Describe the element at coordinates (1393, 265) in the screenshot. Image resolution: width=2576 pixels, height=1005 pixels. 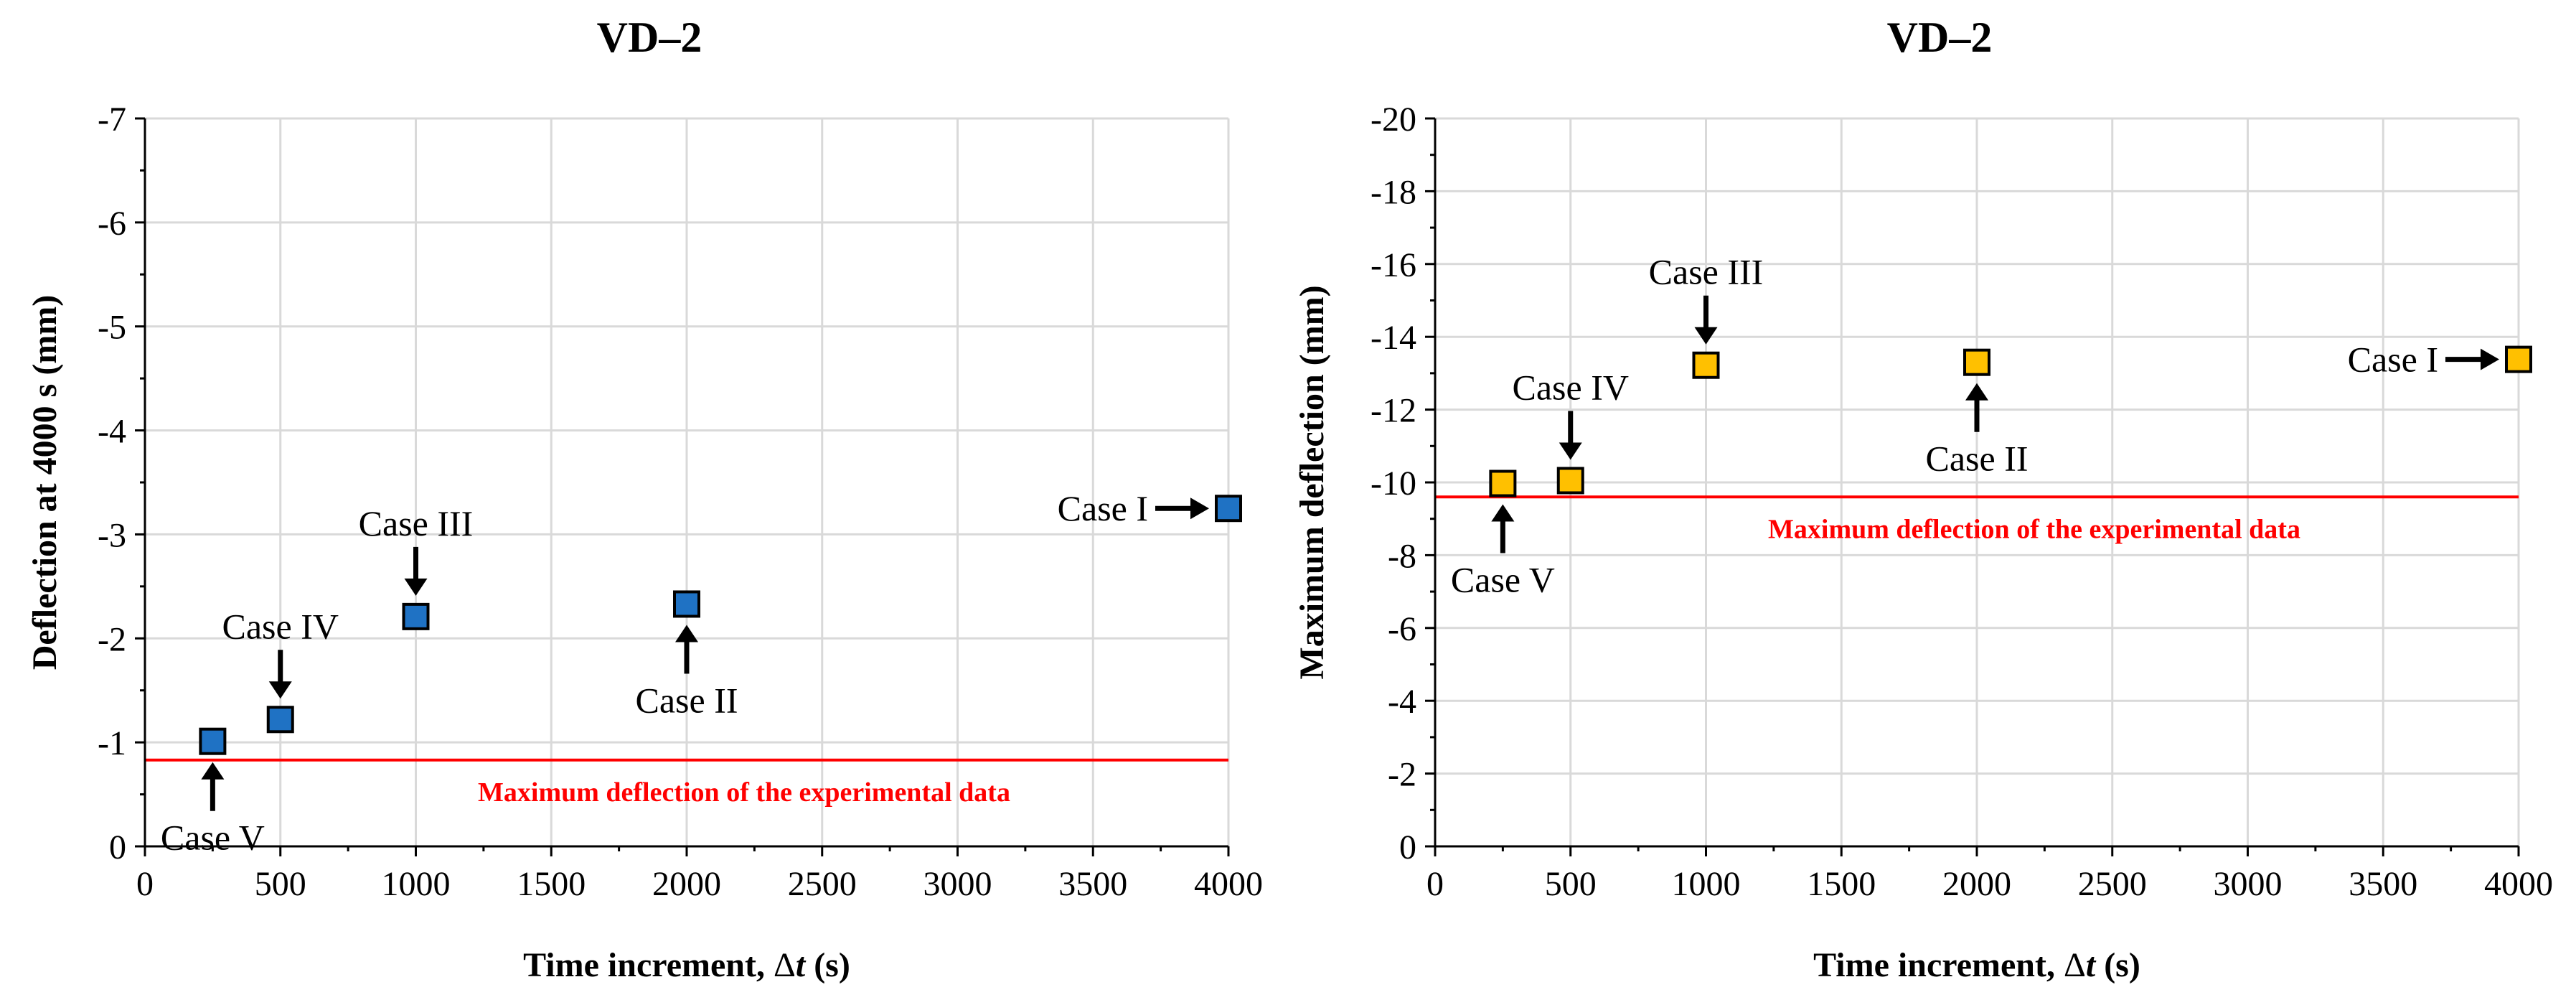
I see `y-tick-label: -16` at that location.